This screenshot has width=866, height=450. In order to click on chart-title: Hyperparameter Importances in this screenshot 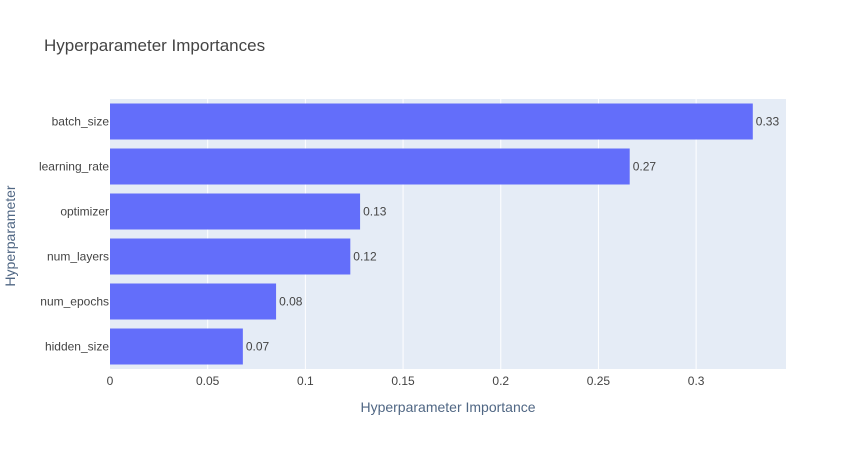, I will do `click(154, 45)`.